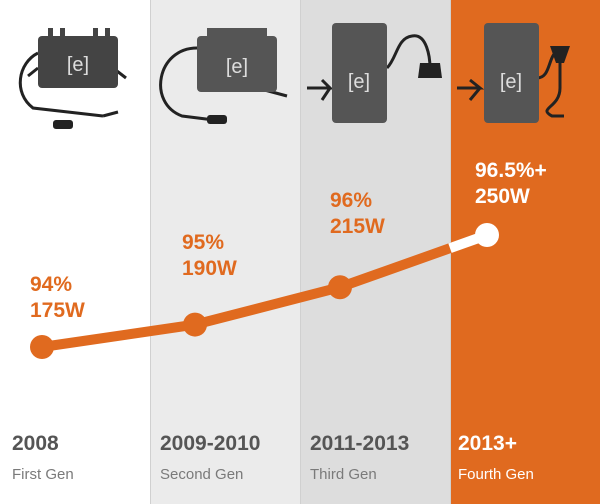 The image size is (600, 504). I want to click on data-label-gen2: 95% 190W, so click(209, 256).